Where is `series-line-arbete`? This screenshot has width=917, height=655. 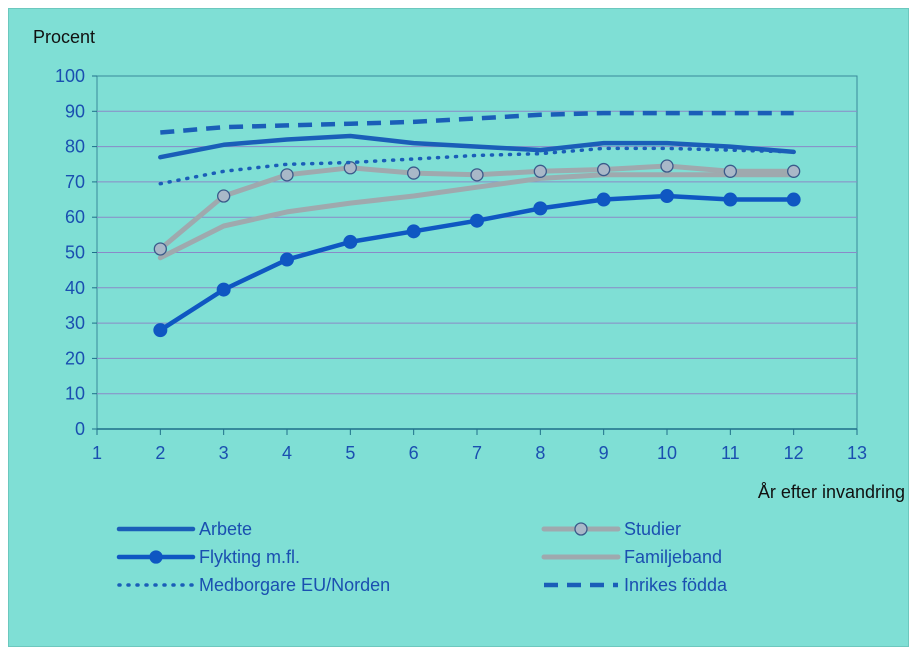 series-line-arbete is located at coordinates (477, 146).